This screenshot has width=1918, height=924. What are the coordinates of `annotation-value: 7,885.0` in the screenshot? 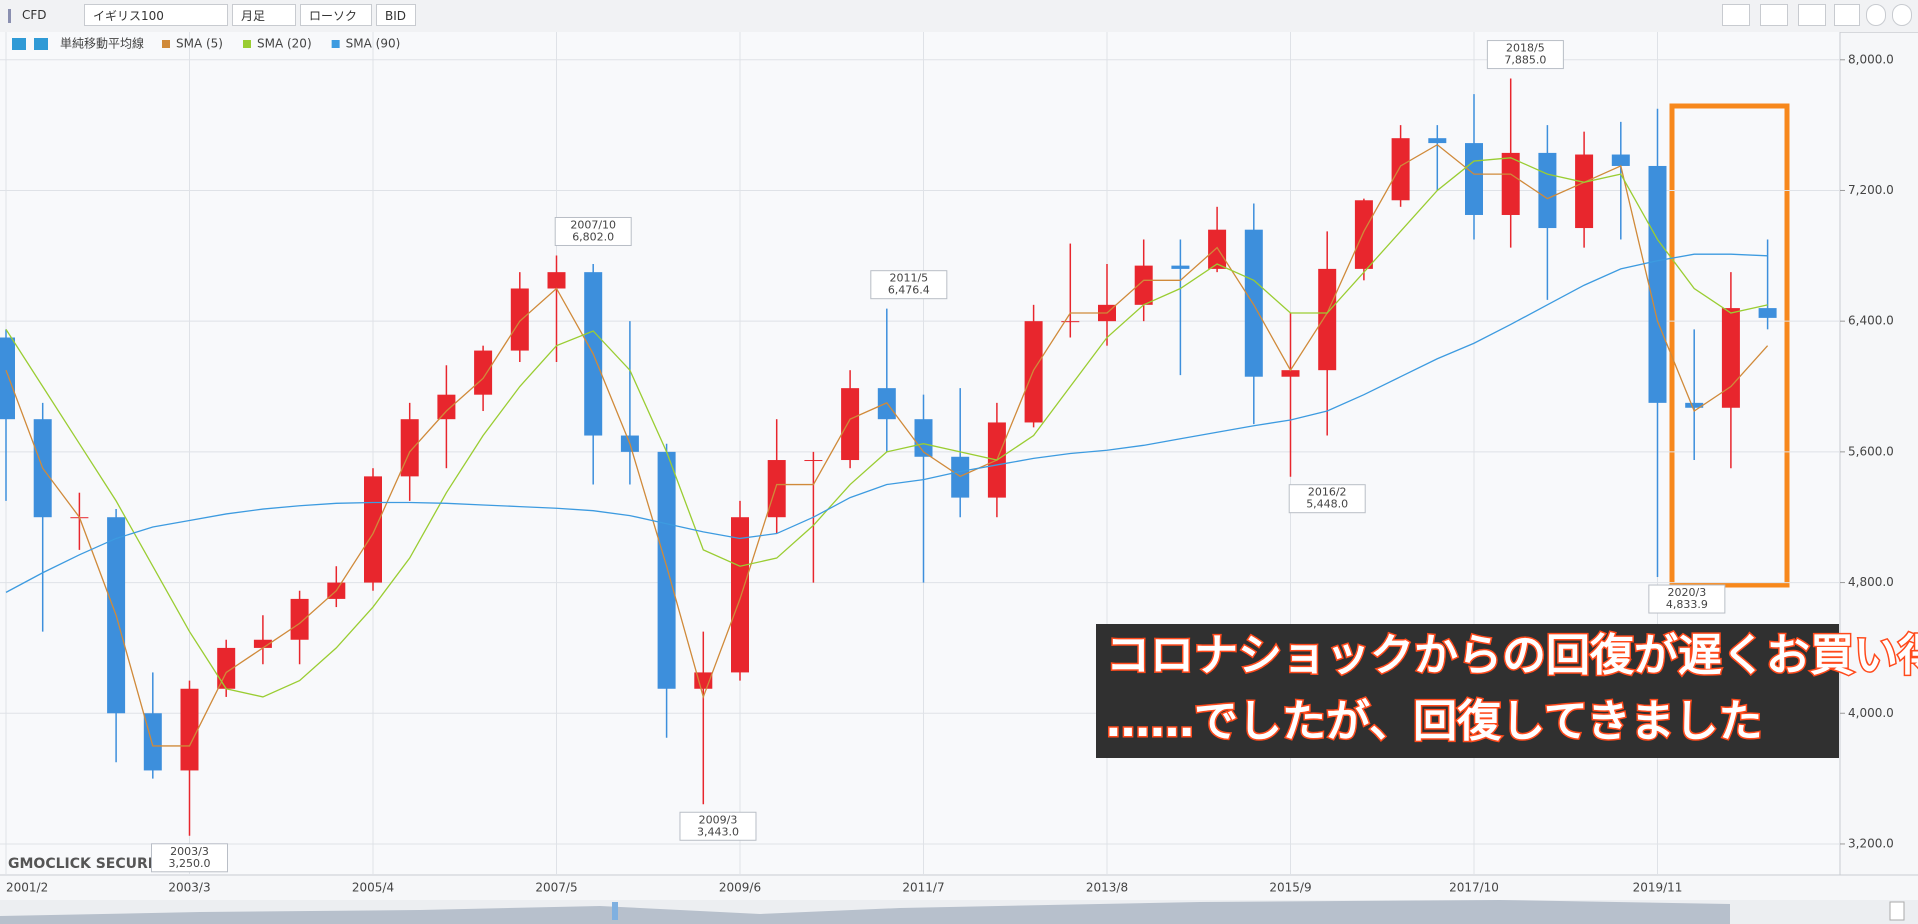 It's located at (1525, 60).